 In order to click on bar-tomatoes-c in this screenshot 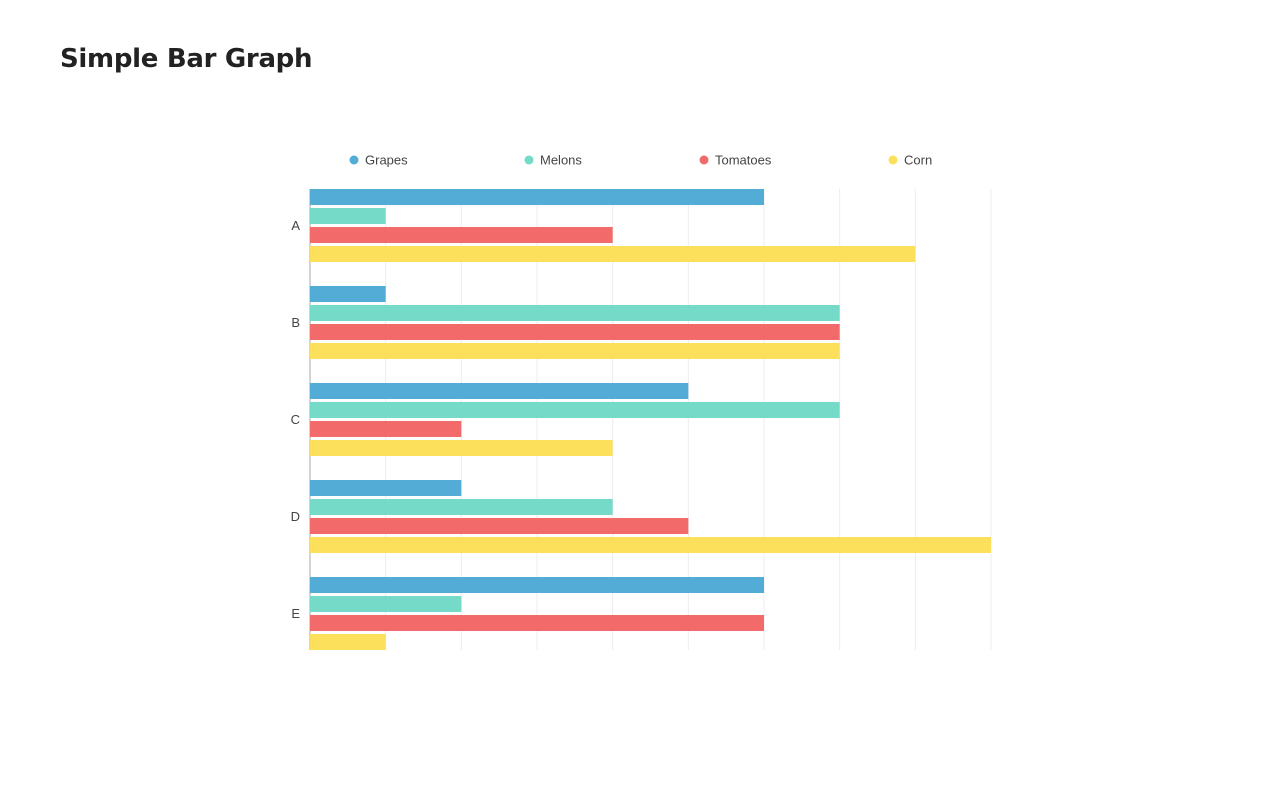, I will do `click(386, 429)`.